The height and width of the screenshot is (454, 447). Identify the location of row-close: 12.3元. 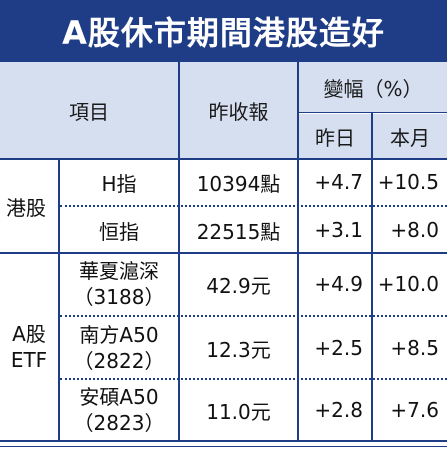
(238, 348).